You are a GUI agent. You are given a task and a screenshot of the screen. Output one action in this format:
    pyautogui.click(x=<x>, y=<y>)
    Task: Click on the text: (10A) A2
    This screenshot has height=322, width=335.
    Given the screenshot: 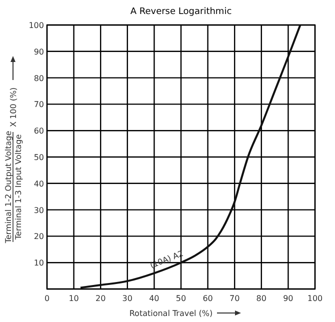 What is the action you would take?
    pyautogui.click(x=166, y=259)
    